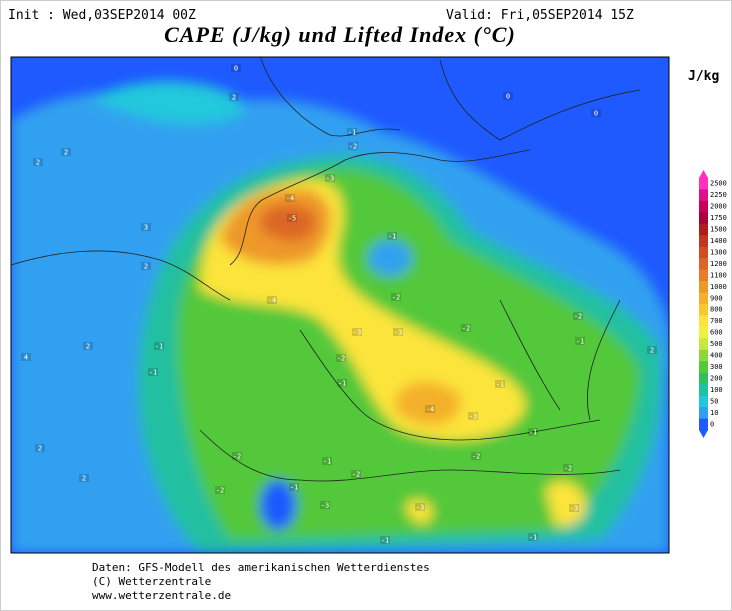 This screenshot has width=732, height=611. I want to click on colorbar-bottom-arrow, so click(703, 434).